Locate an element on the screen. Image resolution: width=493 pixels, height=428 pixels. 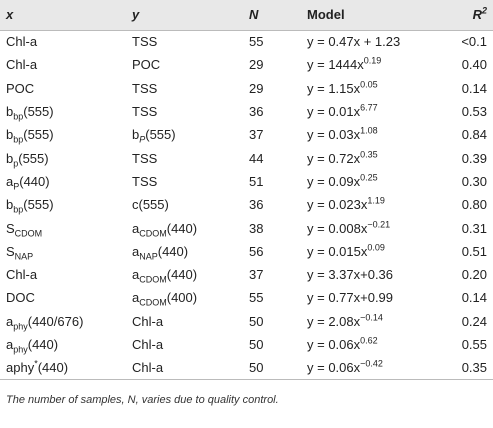
cell-text: (440) is located at coordinates (182, 228).